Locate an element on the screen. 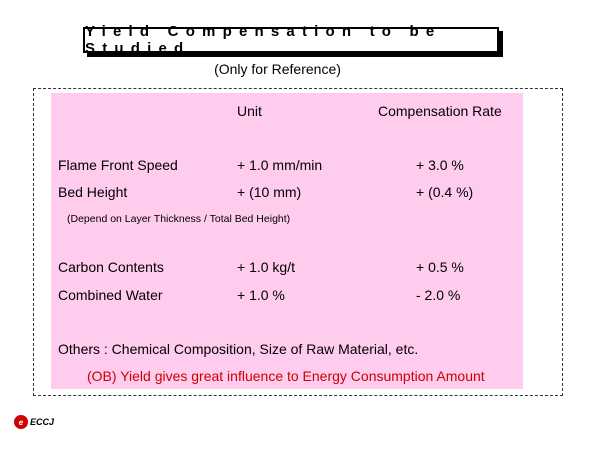 This screenshot has height=450, width=600. row-unit: + 1.0 mm/min is located at coordinates (280, 165).